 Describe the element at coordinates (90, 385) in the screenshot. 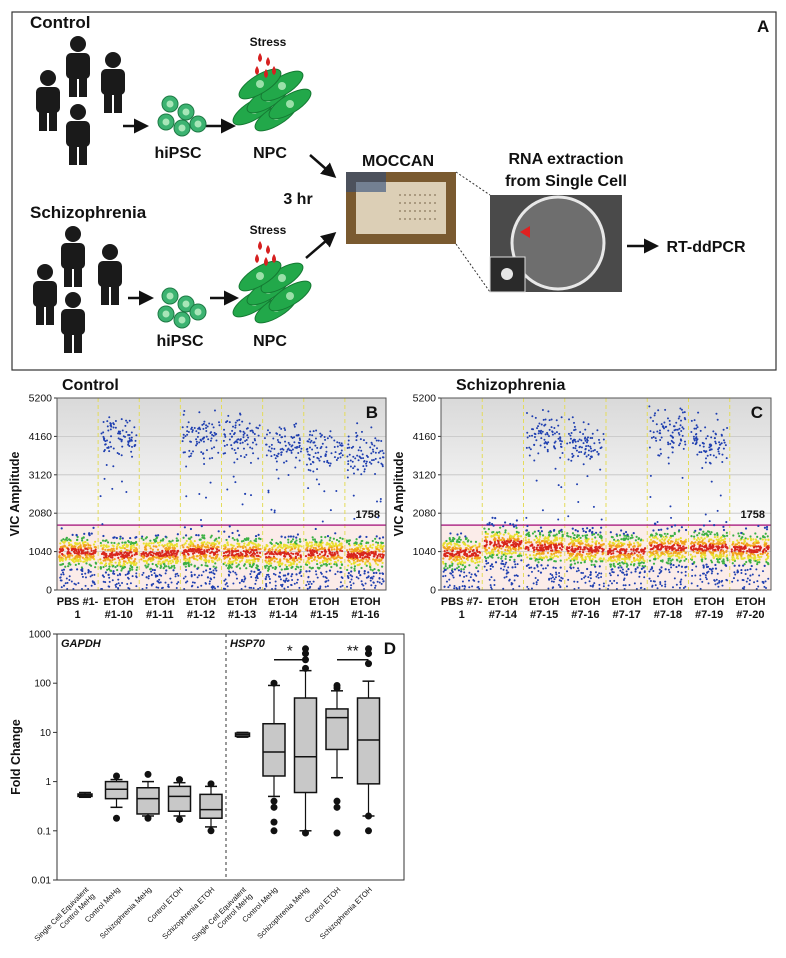

I see `chart-title: Control` at that location.